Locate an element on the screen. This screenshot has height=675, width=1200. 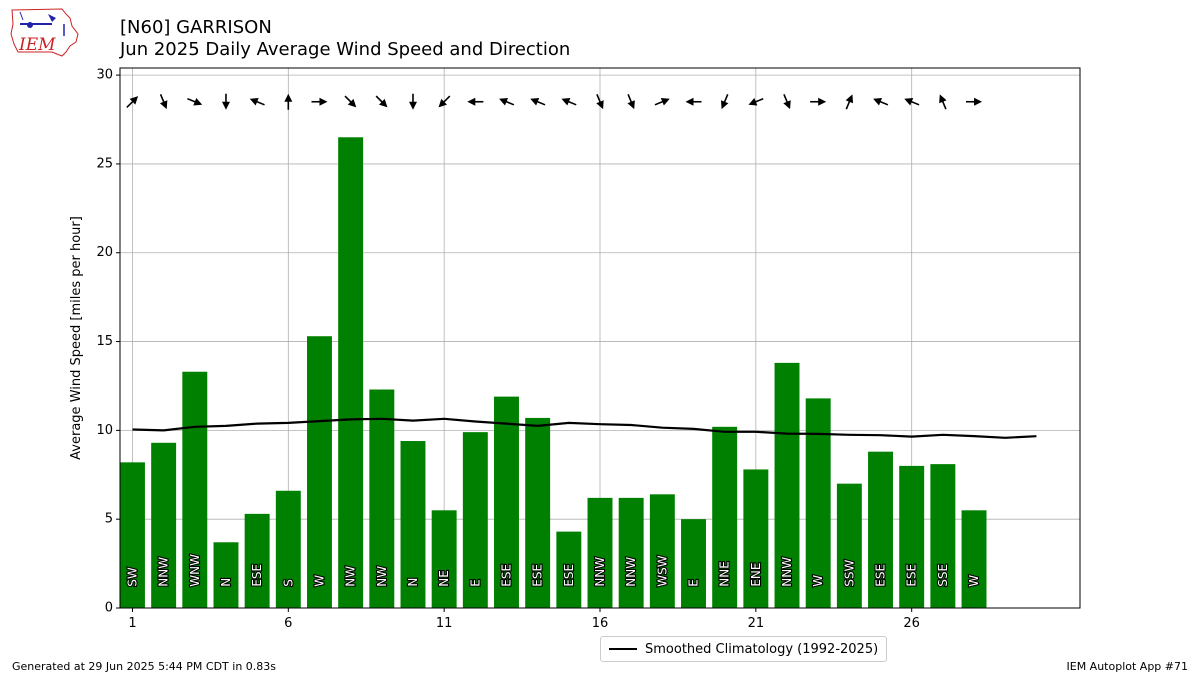
y-tick-label: 0 is located at coordinates (109, 608).